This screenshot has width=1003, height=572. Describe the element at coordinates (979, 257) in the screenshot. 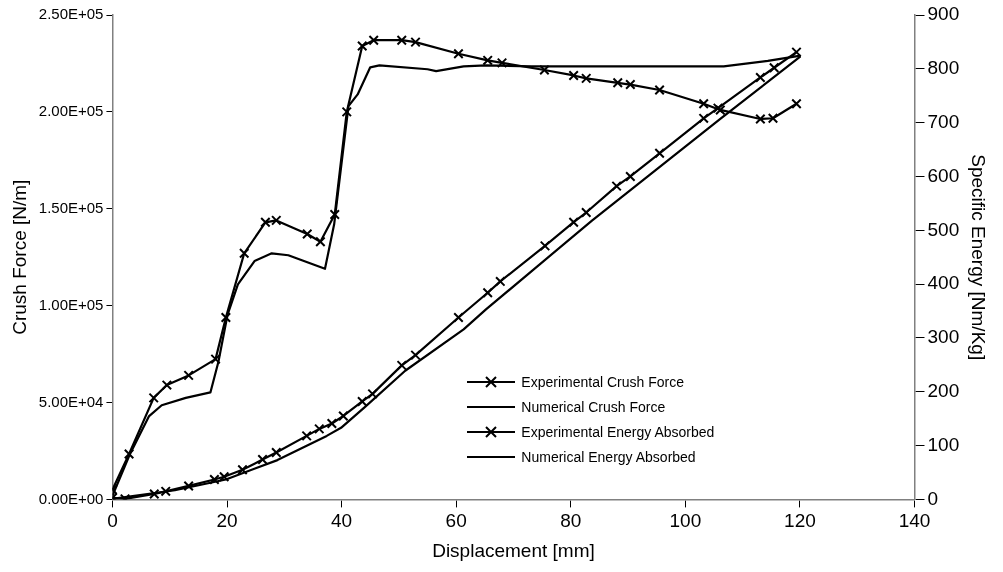

I see `y2-axis-title: Specific Energy [Nm/Kg]` at that location.